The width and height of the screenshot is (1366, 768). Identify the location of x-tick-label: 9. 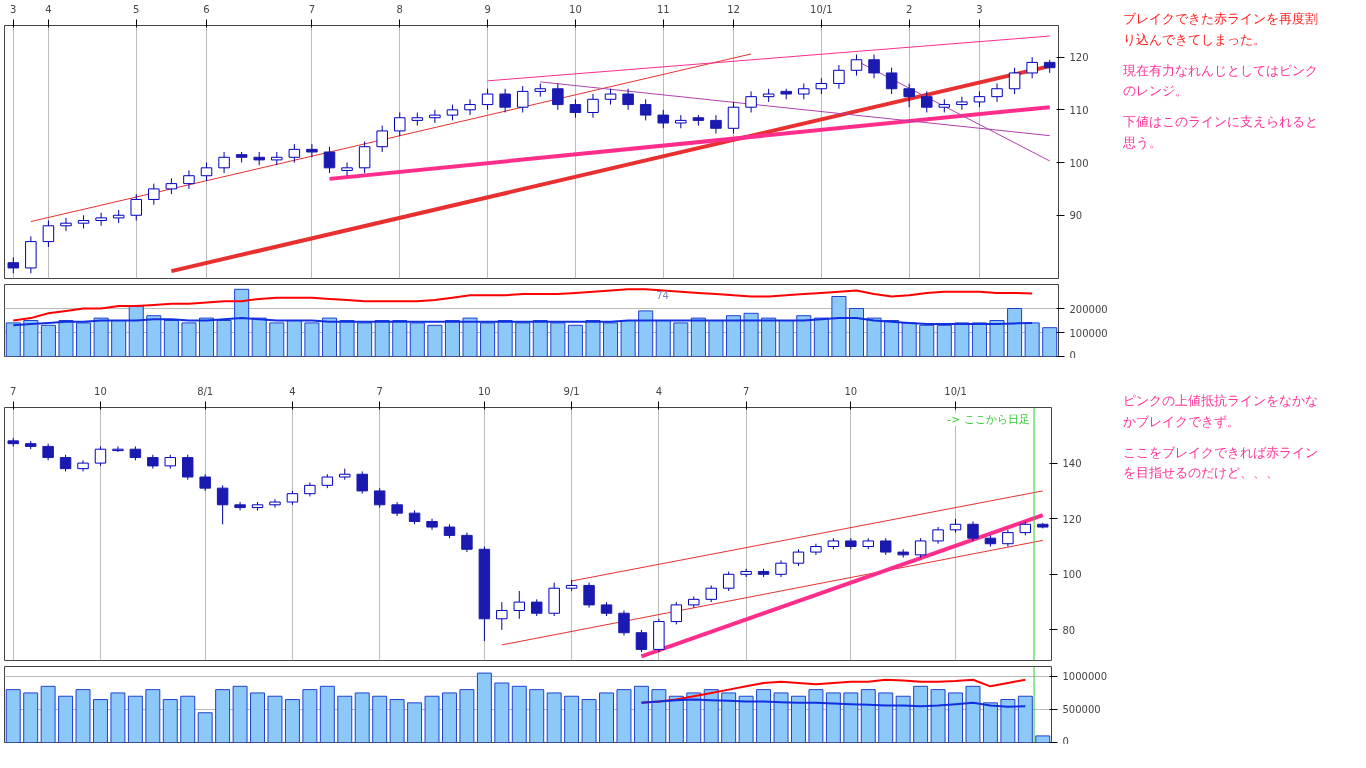
(487, 9).